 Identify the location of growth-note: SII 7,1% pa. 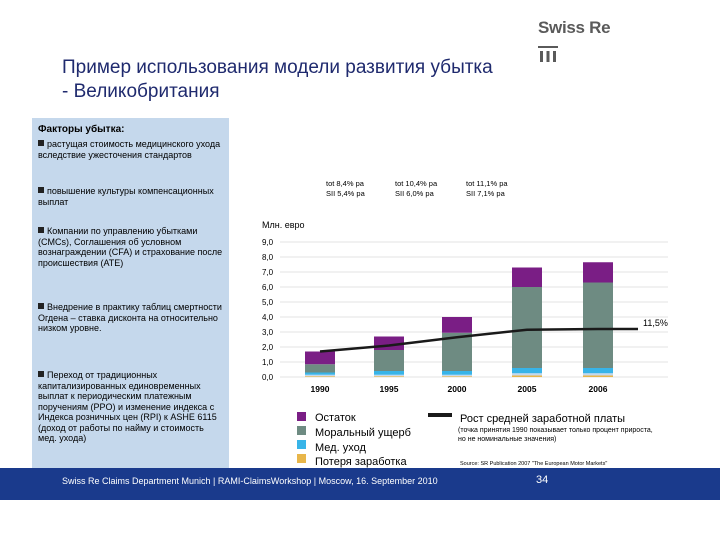
(486, 193).